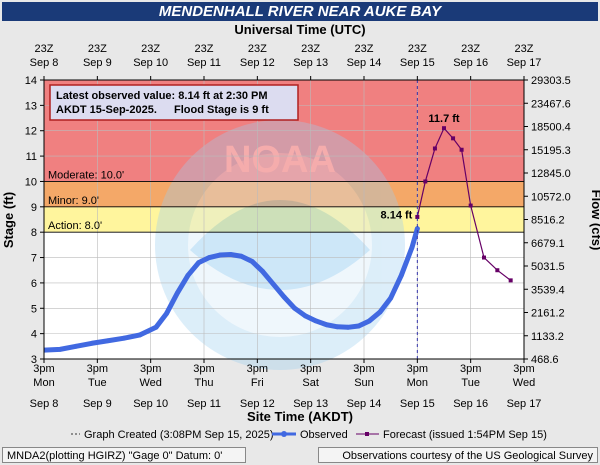  What do you see at coordinates (34, 259) in the screenshot?
I see `y-tick-label: 7` at bounding box center [34, 259].